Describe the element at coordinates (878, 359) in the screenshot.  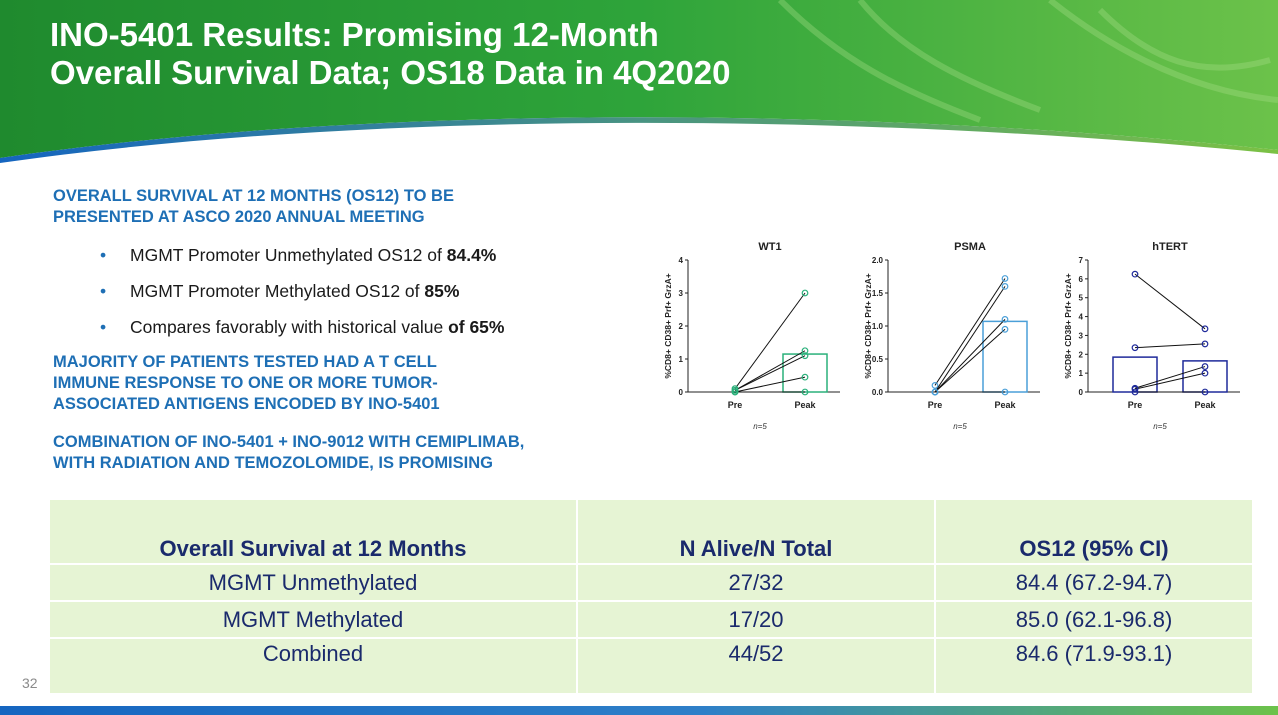
I see `y-tick-label: 0.5` at that location.